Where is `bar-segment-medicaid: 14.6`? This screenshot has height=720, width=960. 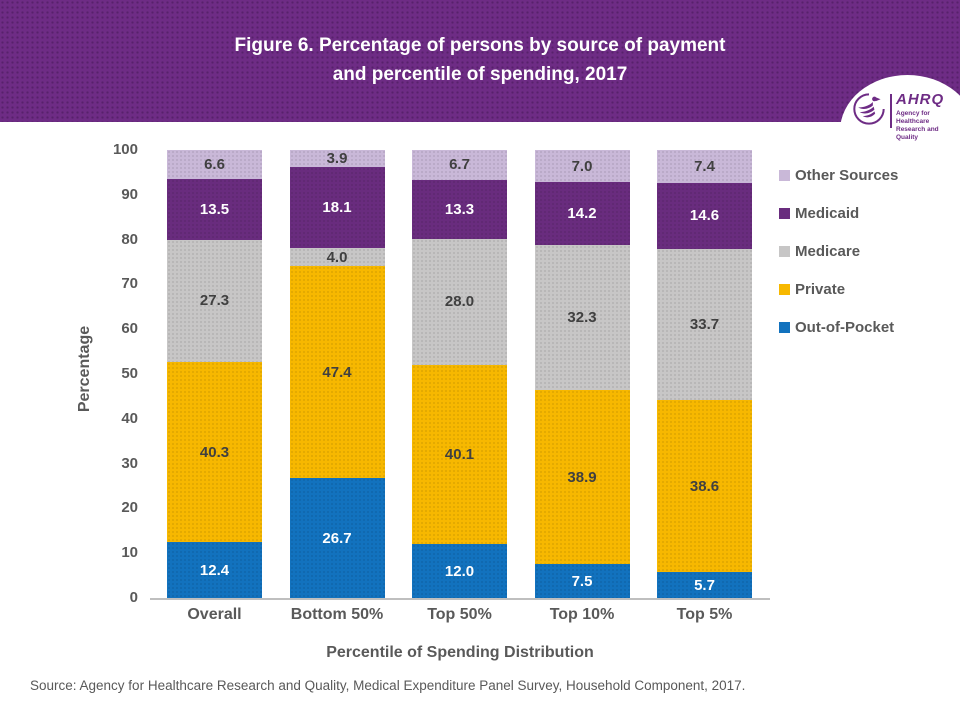 bar-segment-medicaid: 14.6 is located at coordinates (704, 216).